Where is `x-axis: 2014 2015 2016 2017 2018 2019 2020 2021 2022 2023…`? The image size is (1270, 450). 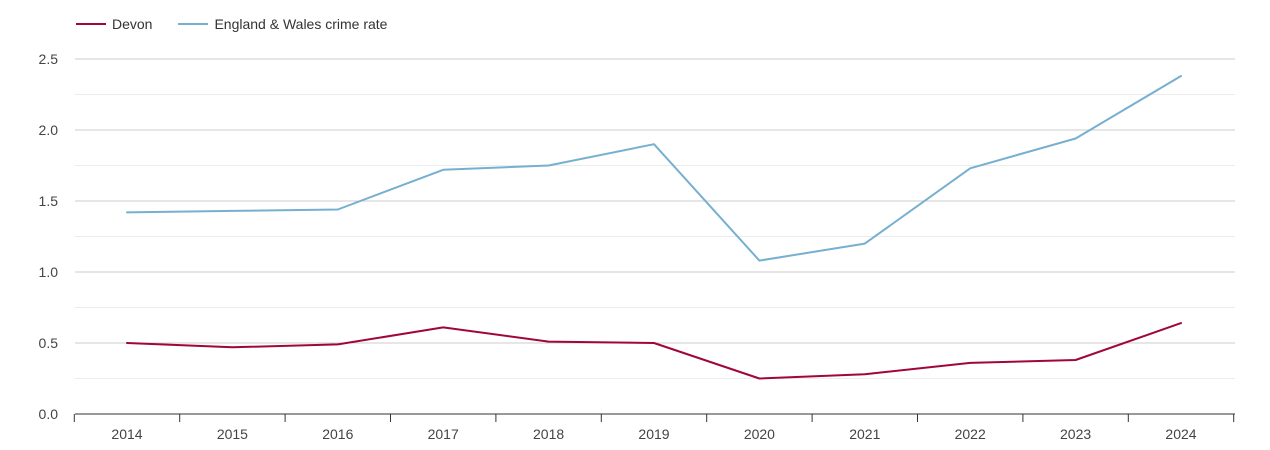 x-axis: 2014 2015 2016 2017 2018 2019 2020 2021 2022 2023… is located at coordinates (654, 427).